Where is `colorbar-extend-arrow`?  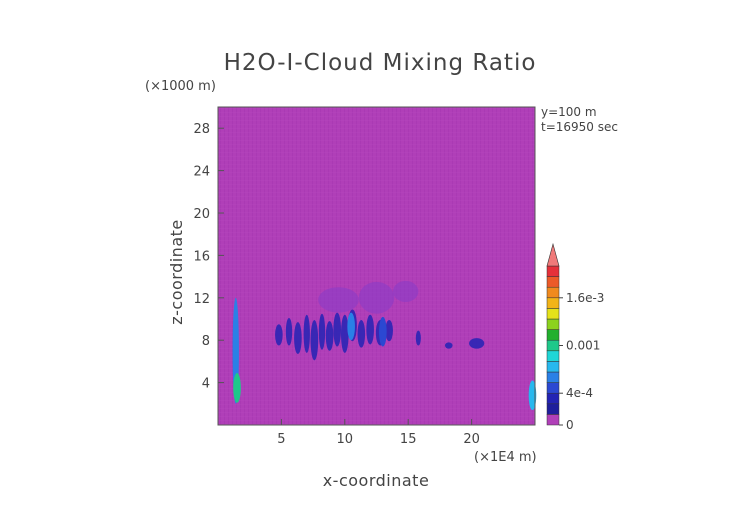 colorbar-extend-arrow is located at coordinates (553, 254).